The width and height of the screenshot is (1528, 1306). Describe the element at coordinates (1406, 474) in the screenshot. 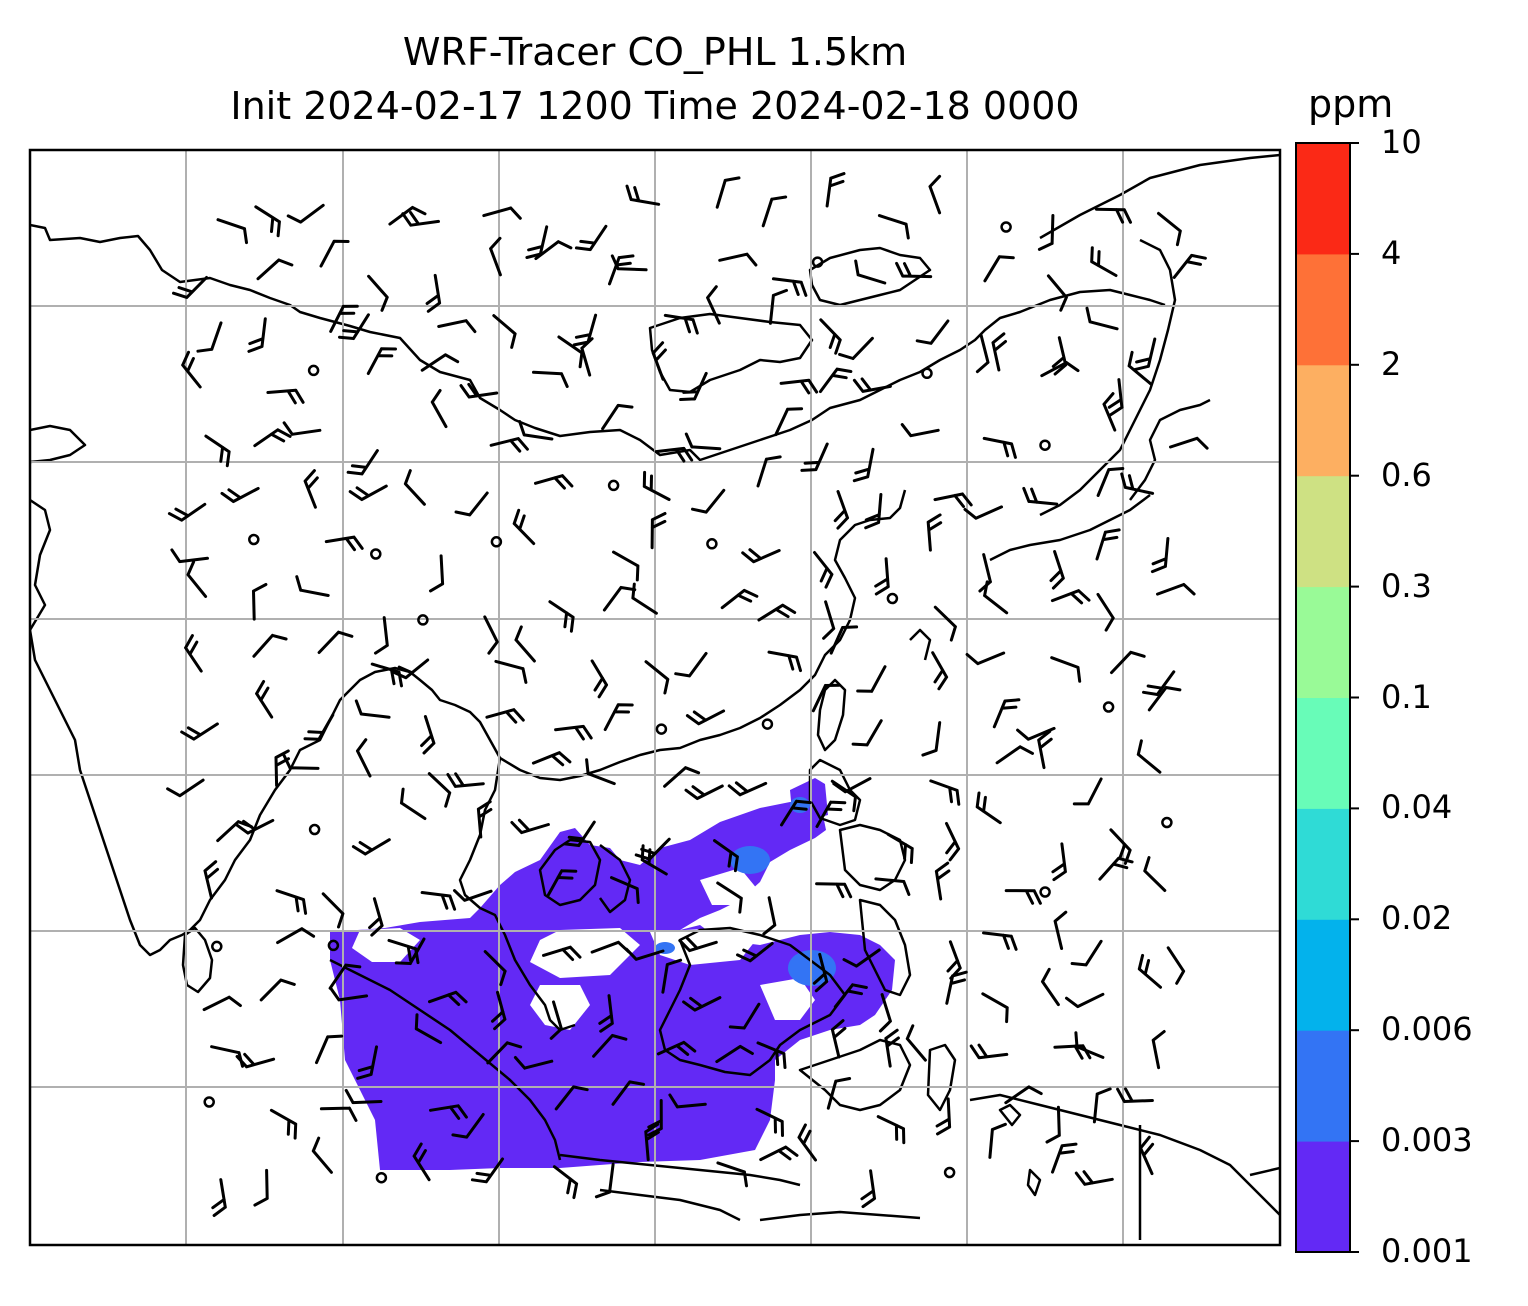

I see `colorbar-tick-label: 0.6` at that location.